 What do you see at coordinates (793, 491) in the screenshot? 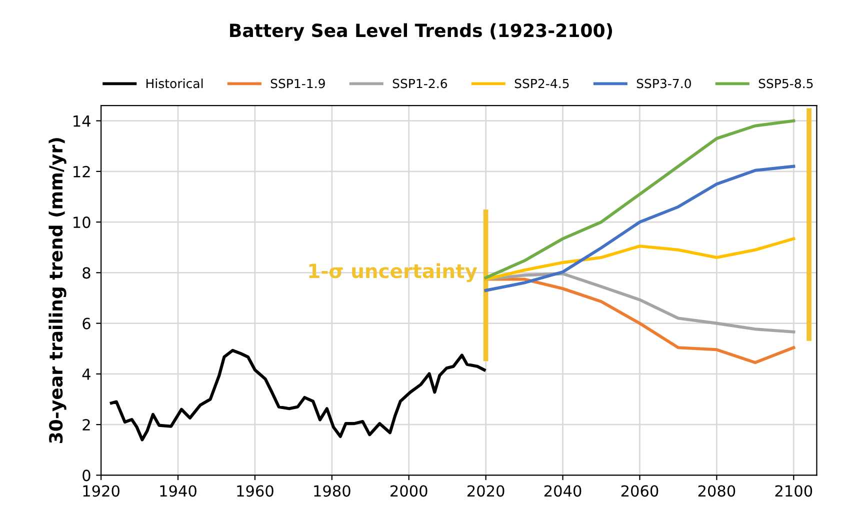
I see `x-tick-label: 2100` at bounding box center [793, 491].